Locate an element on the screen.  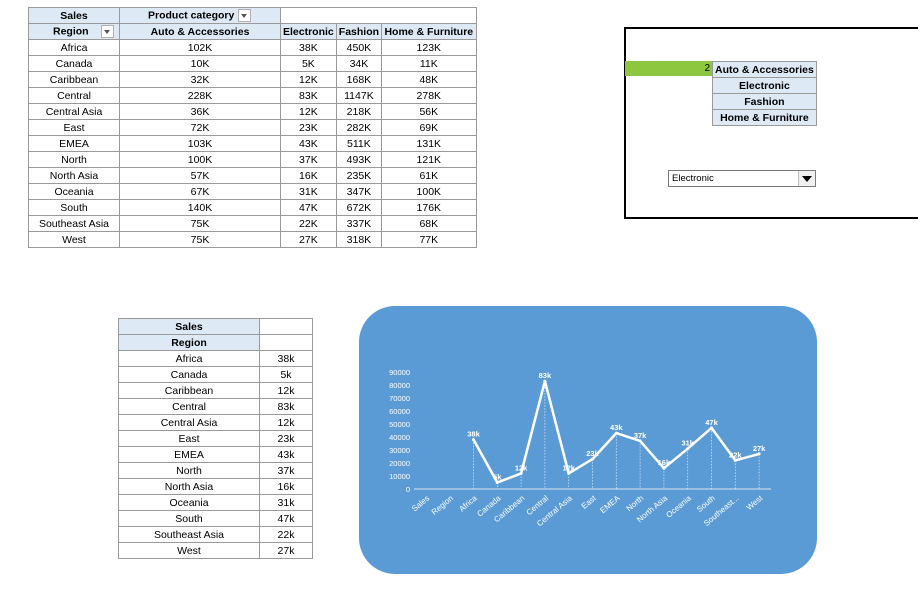
table-row: North Asia 16k is located at coordinates (215, 486).